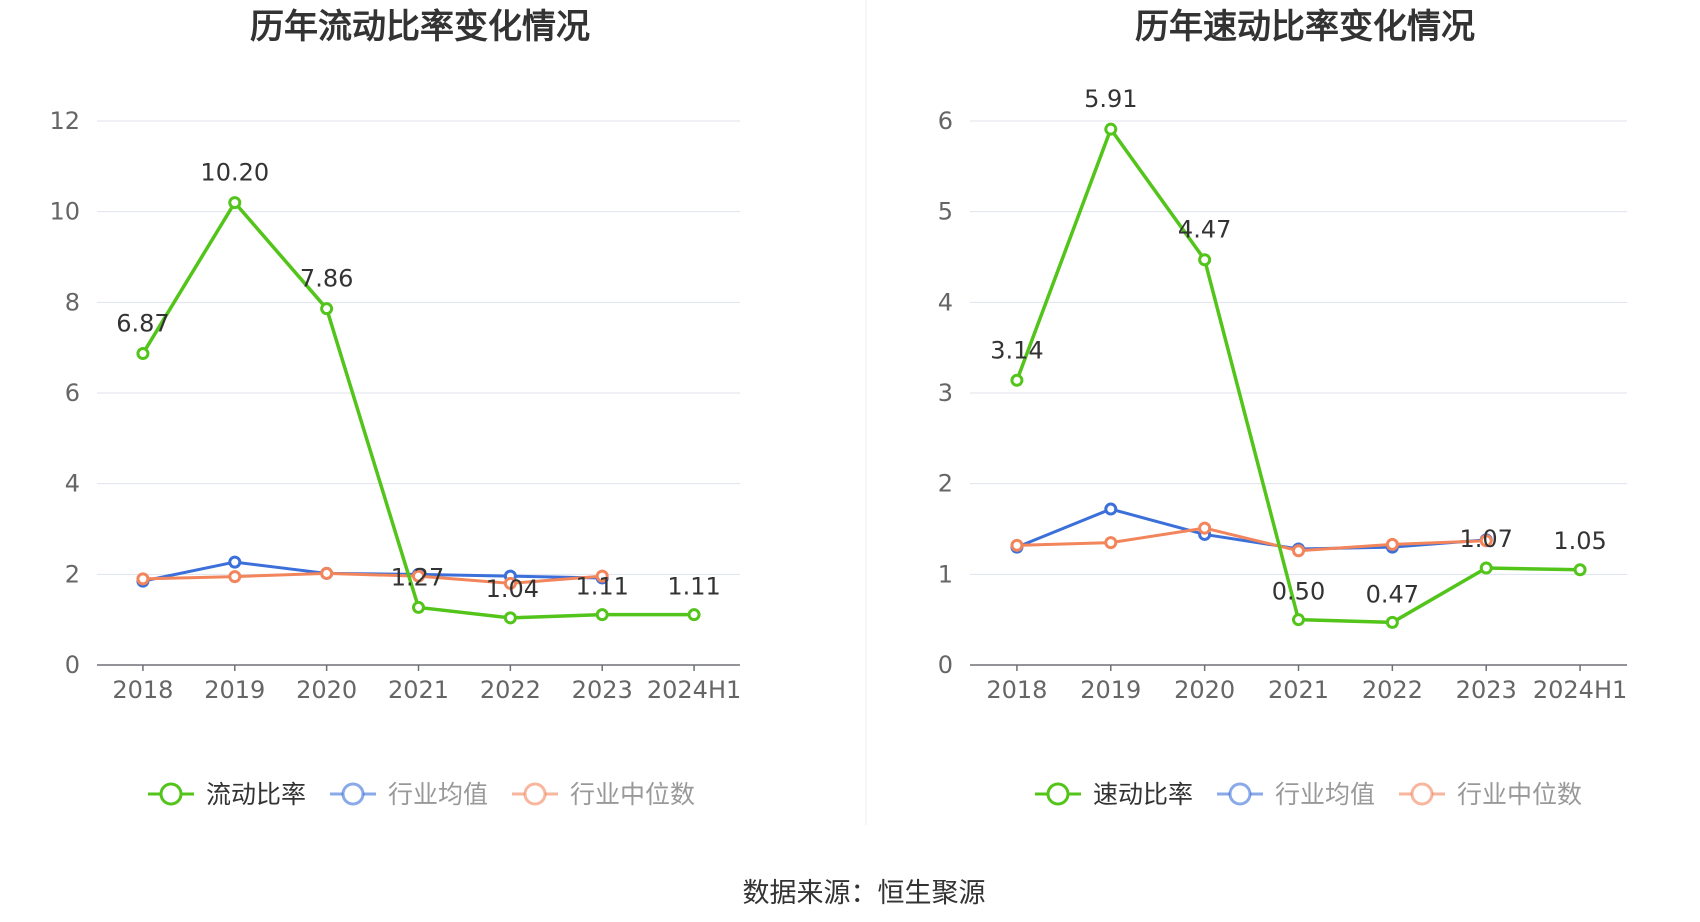 The height and width of the screenshot is (922, 1700). What do you see at coordinates (1305, 27) in the screenshot?
I see `chart-title: 历年速动比率变化情况` at bounding box center [1305, 27].